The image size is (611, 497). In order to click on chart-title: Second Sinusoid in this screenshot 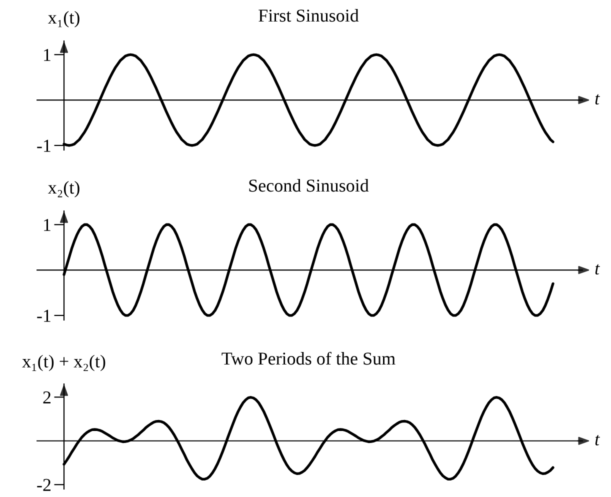, I will do `click(309, 185)`.